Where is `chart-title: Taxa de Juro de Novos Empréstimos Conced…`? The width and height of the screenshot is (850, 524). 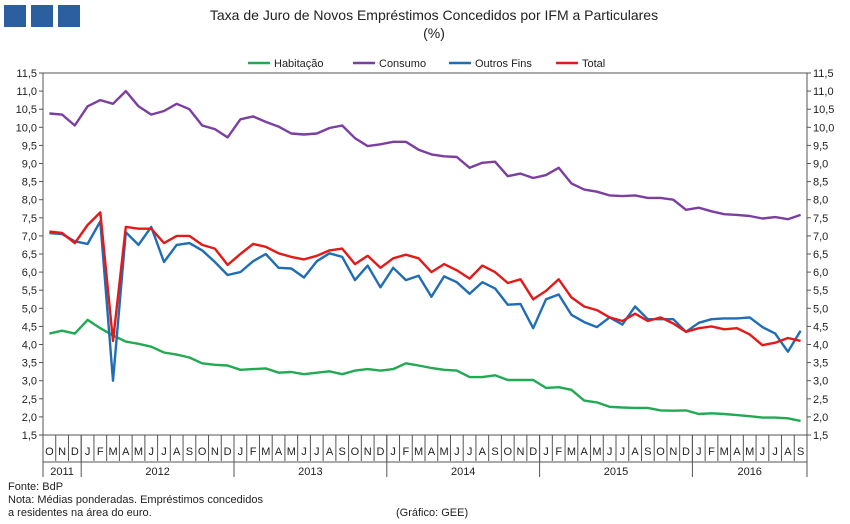
chart-title: Taxa de Juro de Novos Empréstimos Conced… is located at coordinates (434, 15).